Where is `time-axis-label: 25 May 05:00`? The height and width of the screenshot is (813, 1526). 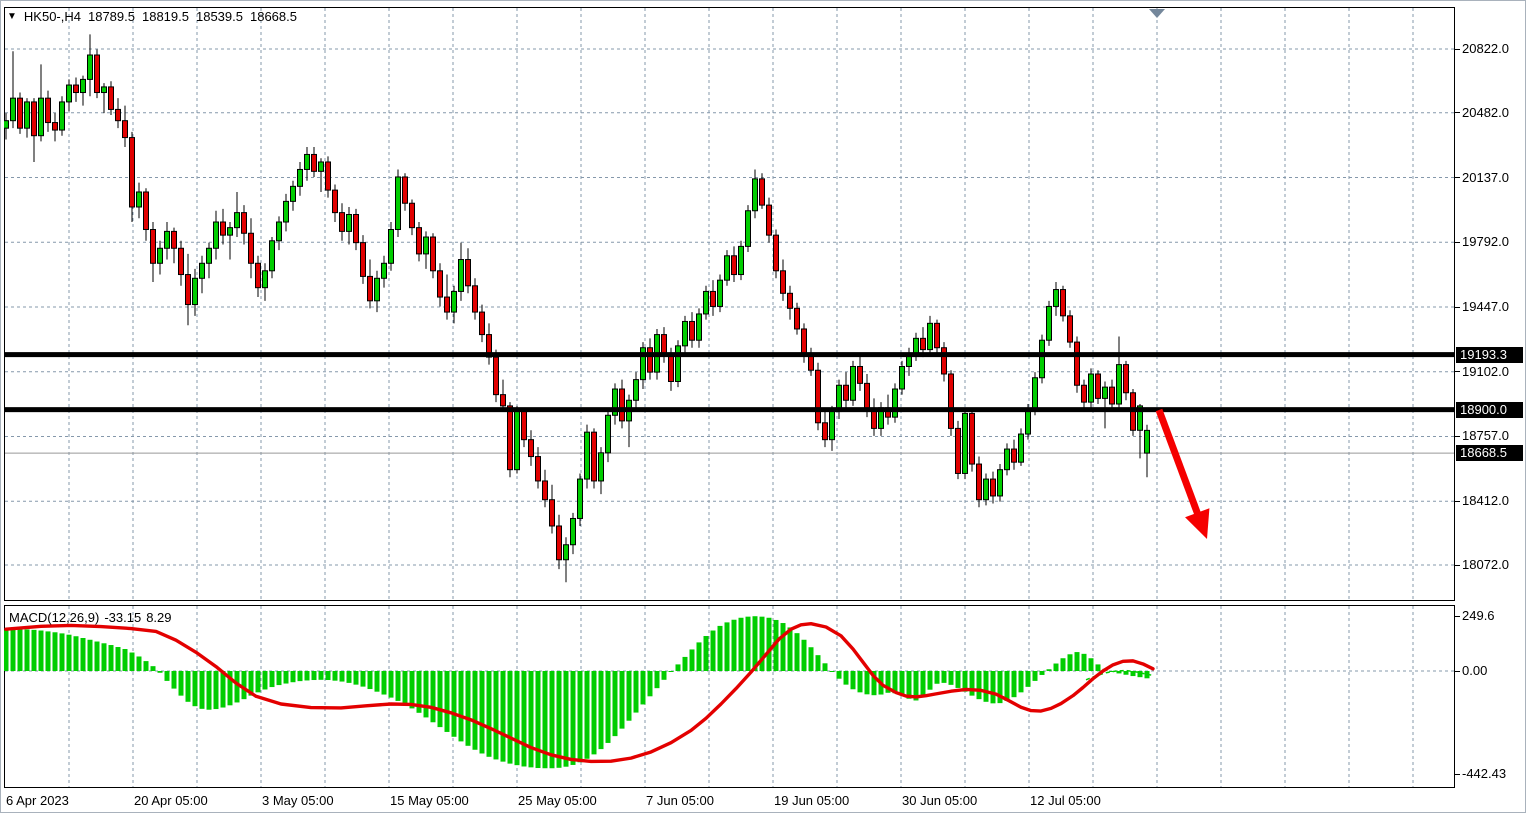 time-axis-label: 25 May 05:00 is located at coordinates (557, 800).